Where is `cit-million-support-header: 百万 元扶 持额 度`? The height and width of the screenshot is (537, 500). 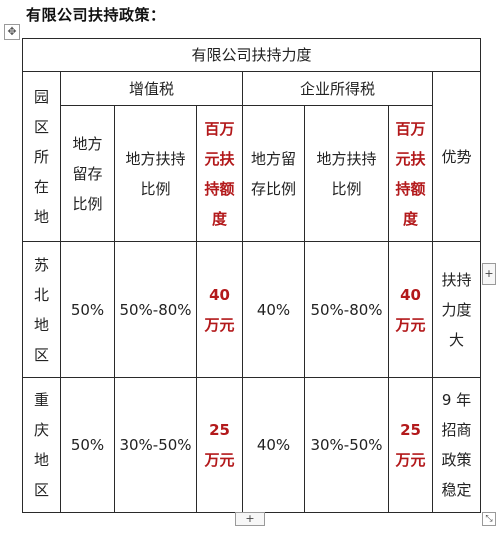 cit-million-support-header: 百万 元扶 持额 度 is located at coordinates (410, 173).